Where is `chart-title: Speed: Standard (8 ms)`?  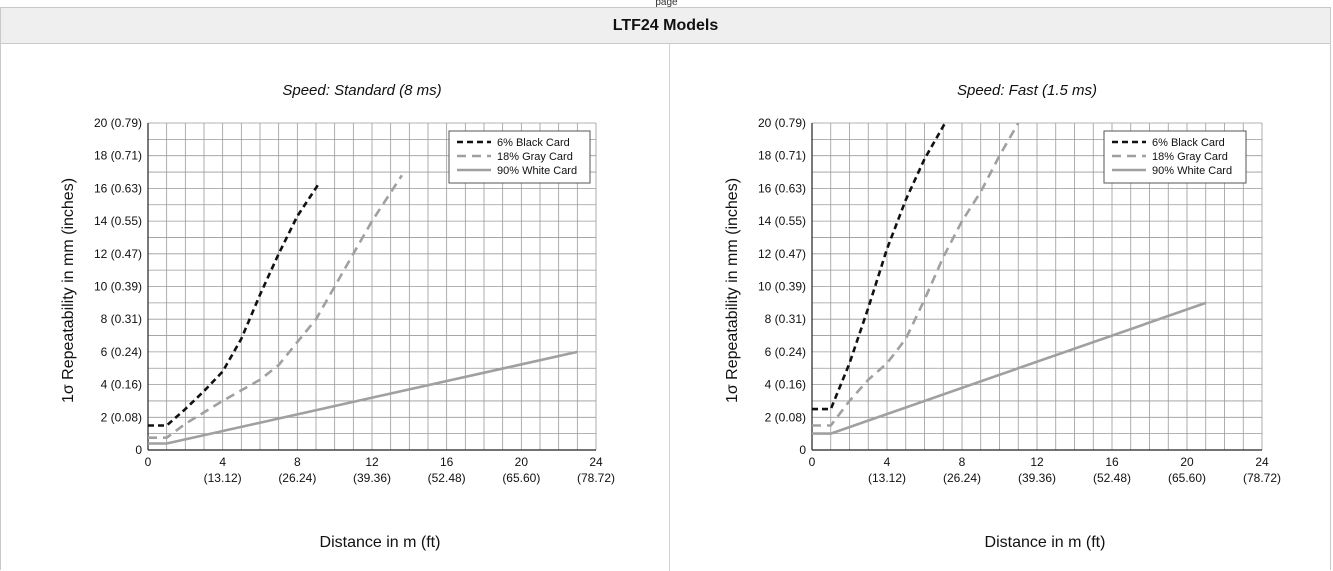
chart-title: Speed: Standard (8 ms) is located at coordinates (361, 90).